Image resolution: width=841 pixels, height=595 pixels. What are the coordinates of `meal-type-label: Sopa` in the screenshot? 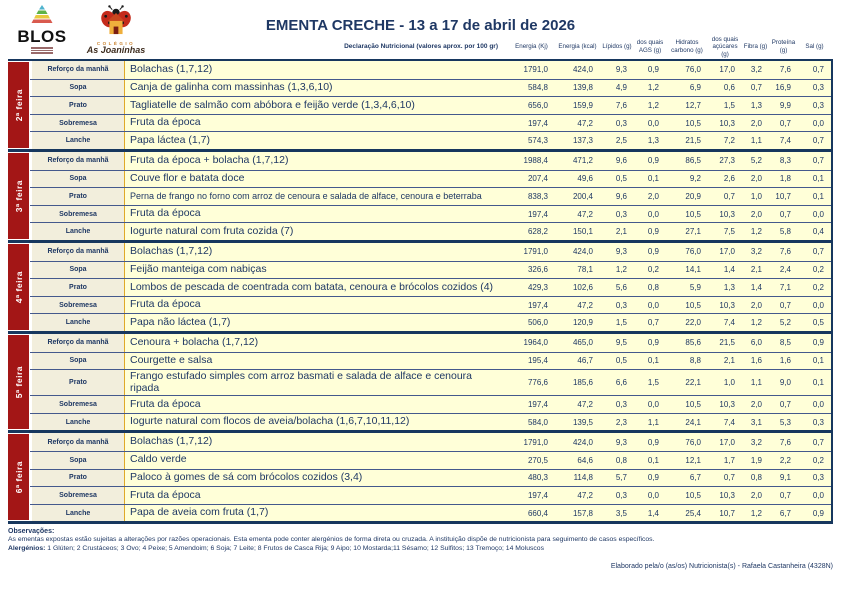 It's located at (77, 179).